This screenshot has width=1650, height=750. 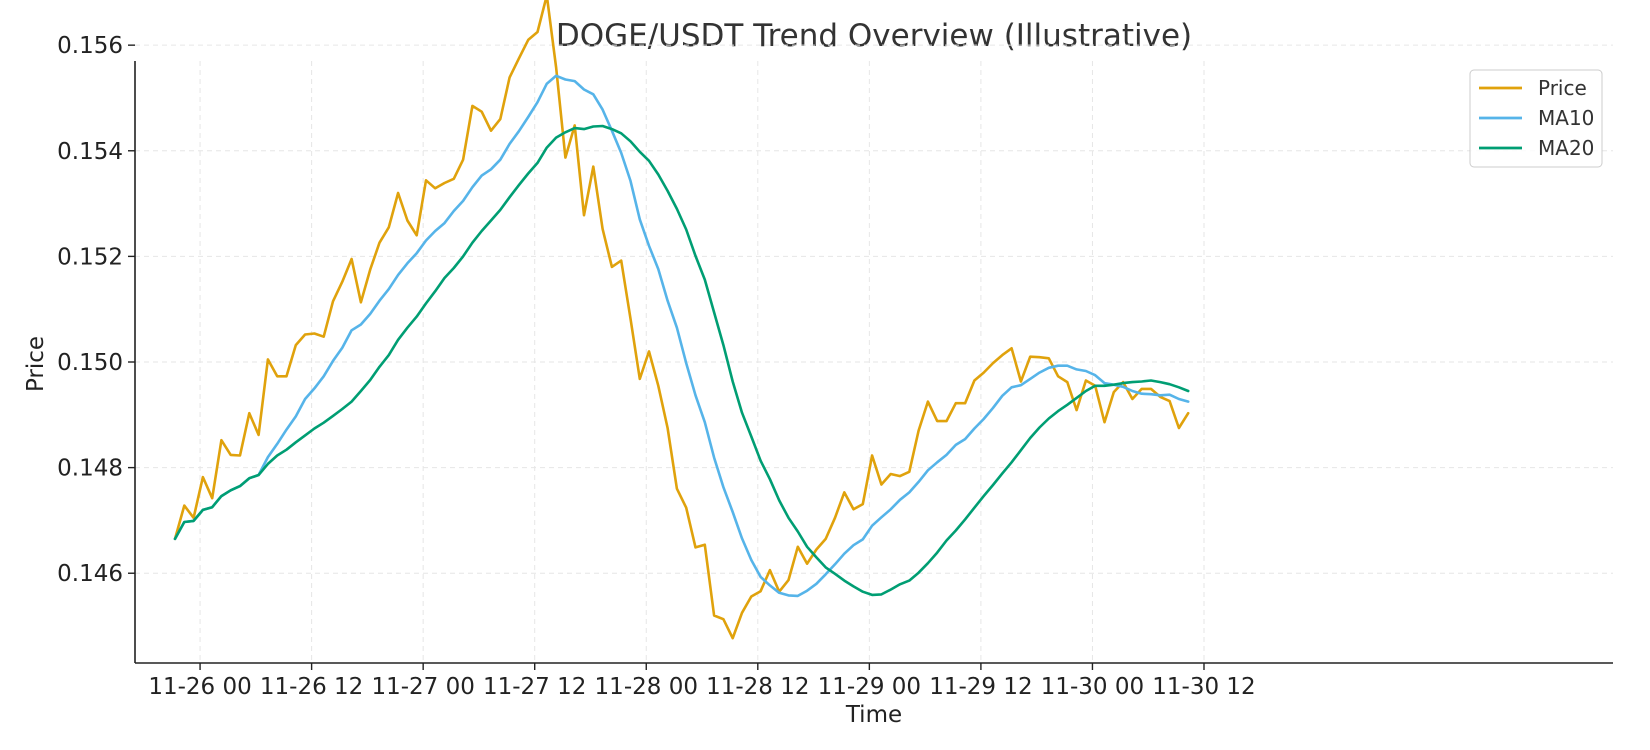 I want to click on x-tick-label: 11-30 12, so click(x=1203, y=687).